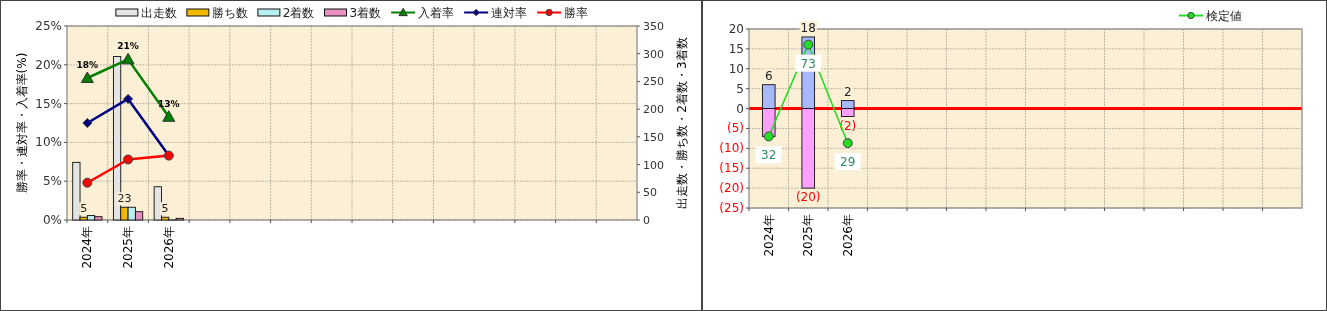 The width and height of the screenshot is (1327, 311). I want to click on y-tick-label: (5), so click(735, 128).